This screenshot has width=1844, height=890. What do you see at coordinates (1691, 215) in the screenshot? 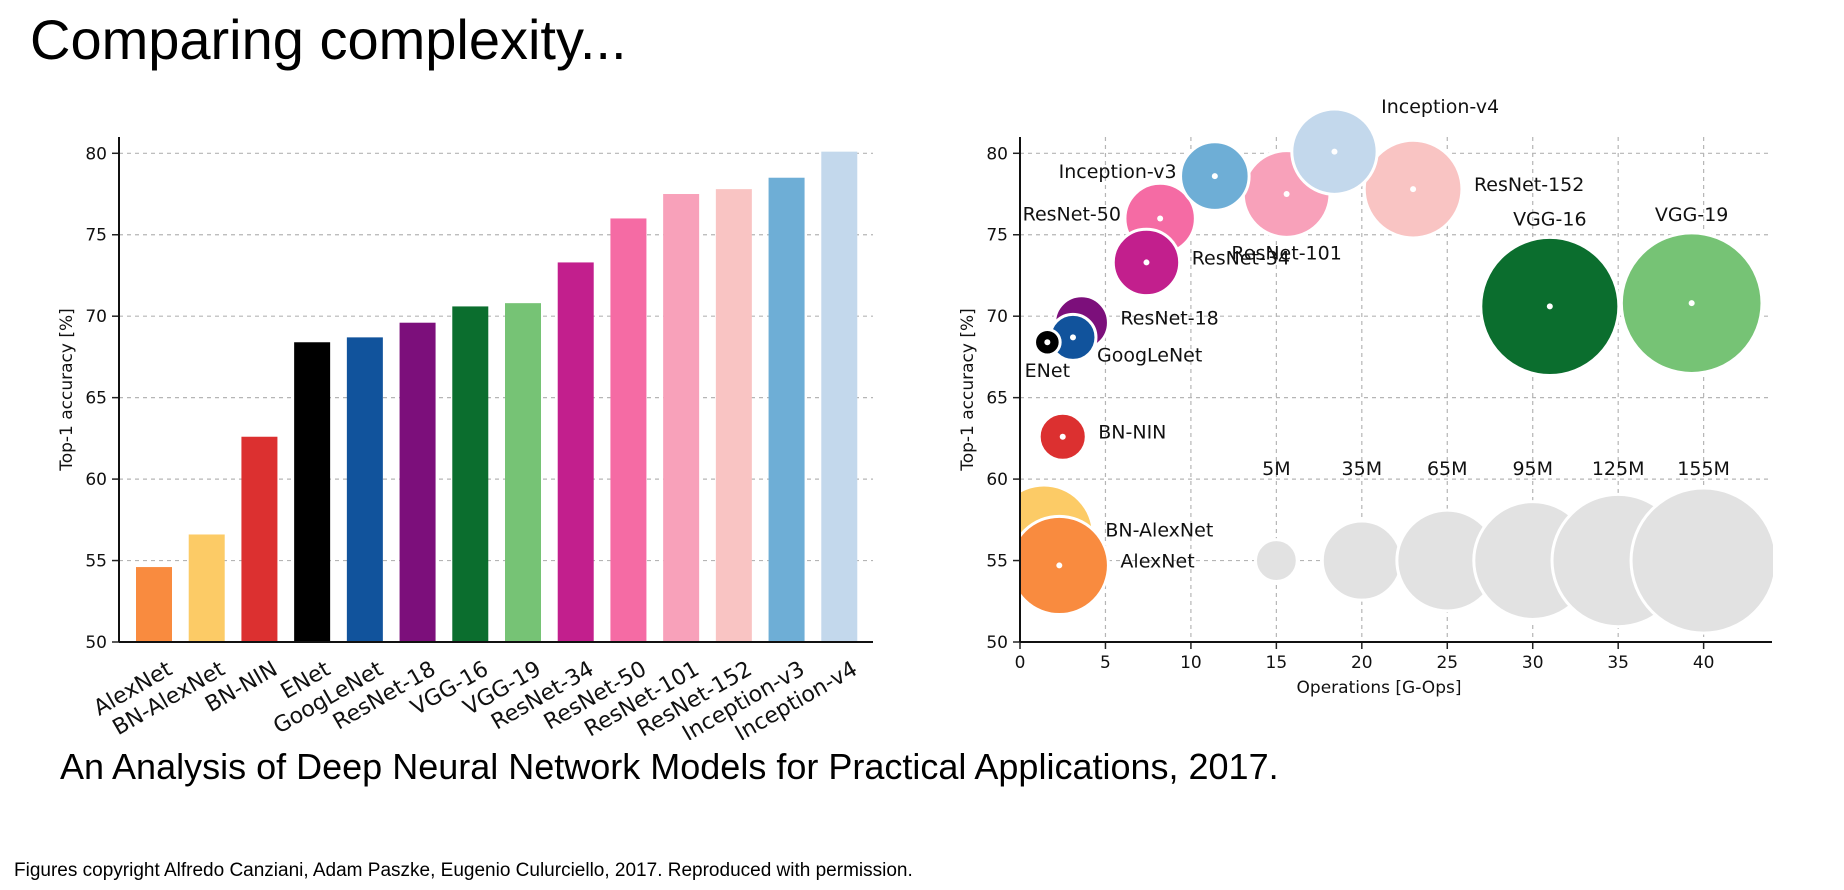
I see `bubble-label: VGG-19` at bounding box center [1691, 215].